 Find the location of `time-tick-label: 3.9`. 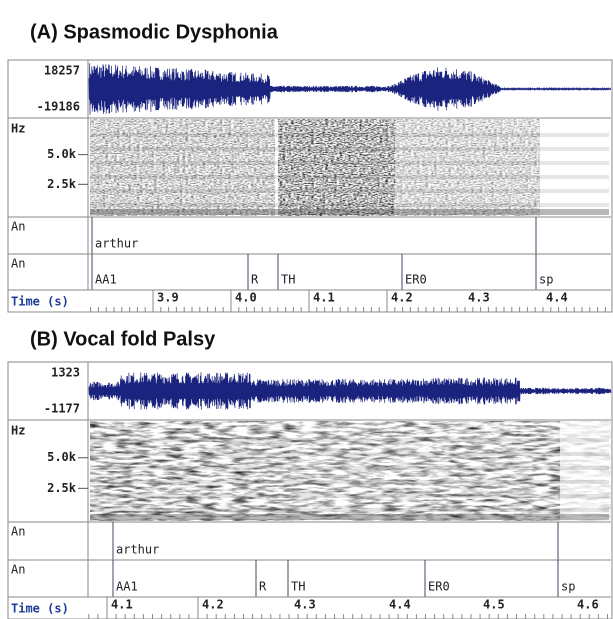

time-tick-label: 3.9 is located at coordinates (168, 298).